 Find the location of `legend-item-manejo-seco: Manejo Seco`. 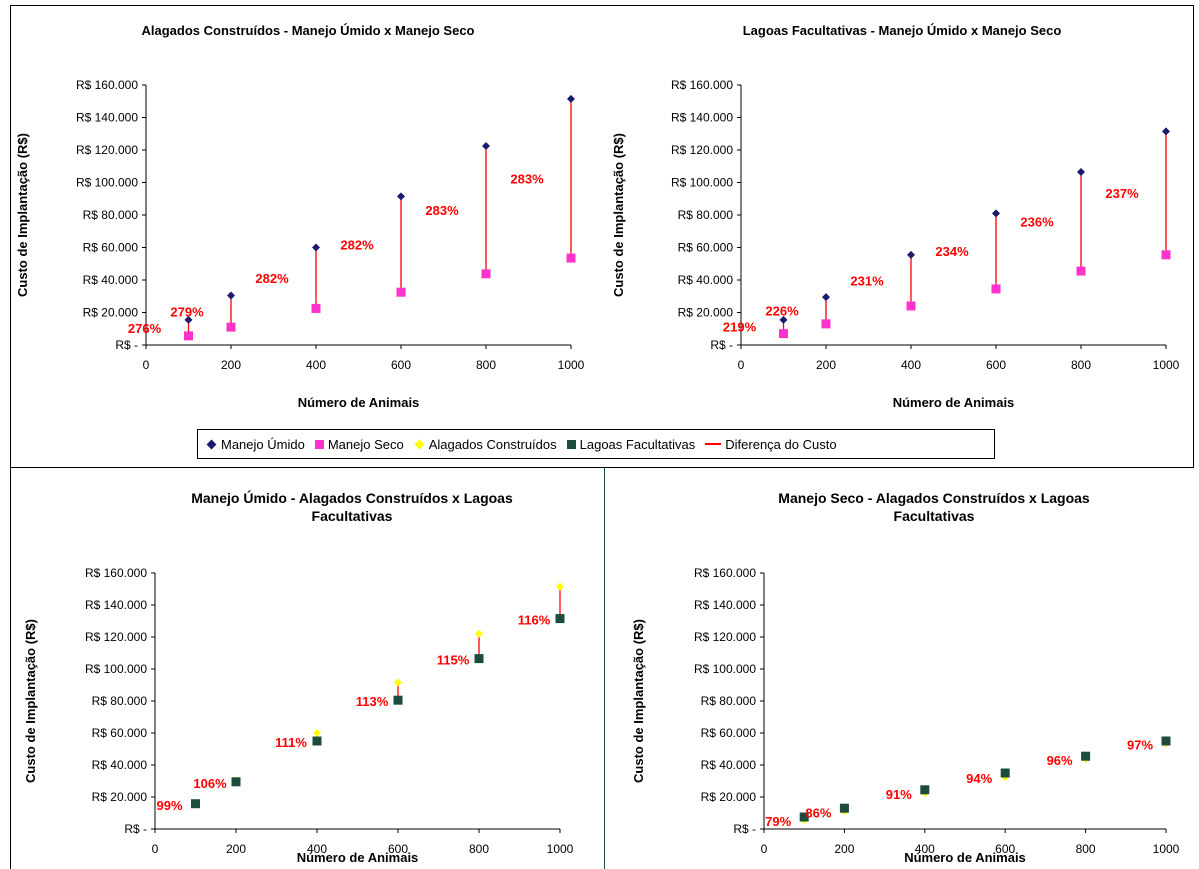

legend-item-manejo-seco: Manejo Seco is located at coordinates (359, 444).